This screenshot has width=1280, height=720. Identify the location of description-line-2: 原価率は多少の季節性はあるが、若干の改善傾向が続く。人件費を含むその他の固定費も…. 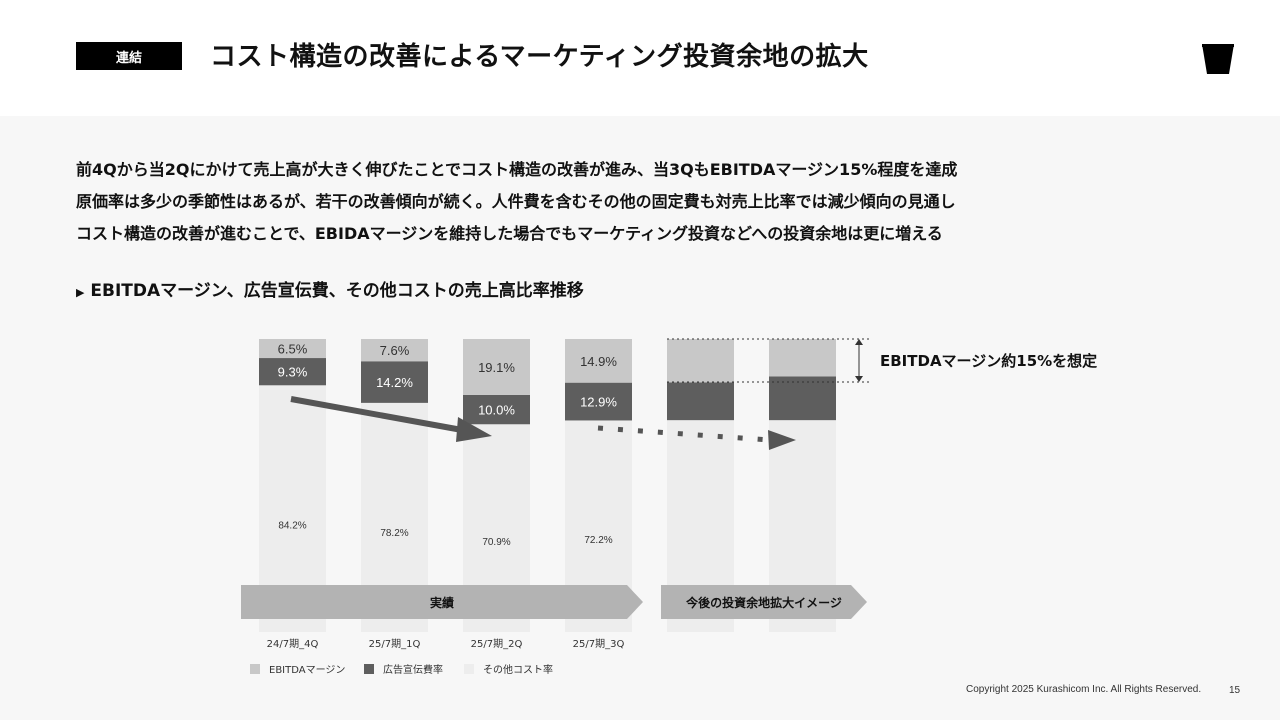
(516, 201).